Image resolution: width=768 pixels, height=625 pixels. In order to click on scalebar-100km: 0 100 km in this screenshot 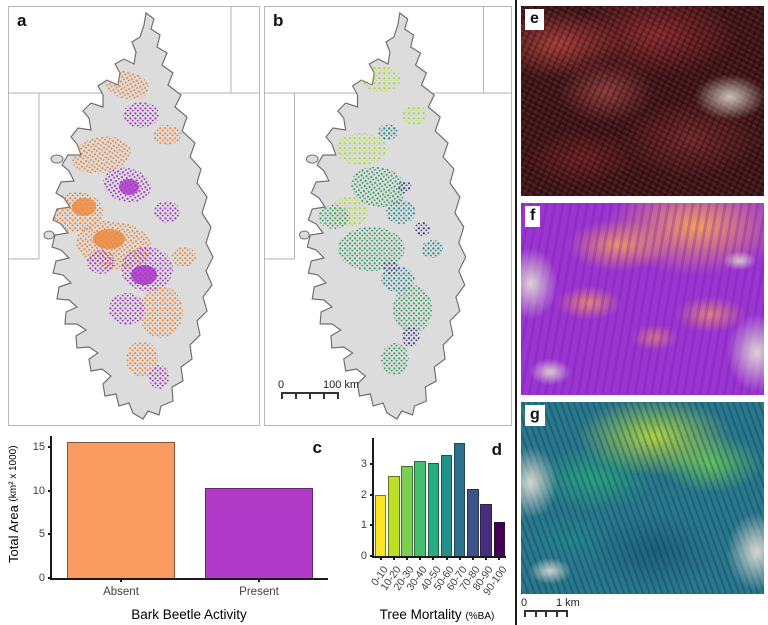, I will do `click(318, 389)`.